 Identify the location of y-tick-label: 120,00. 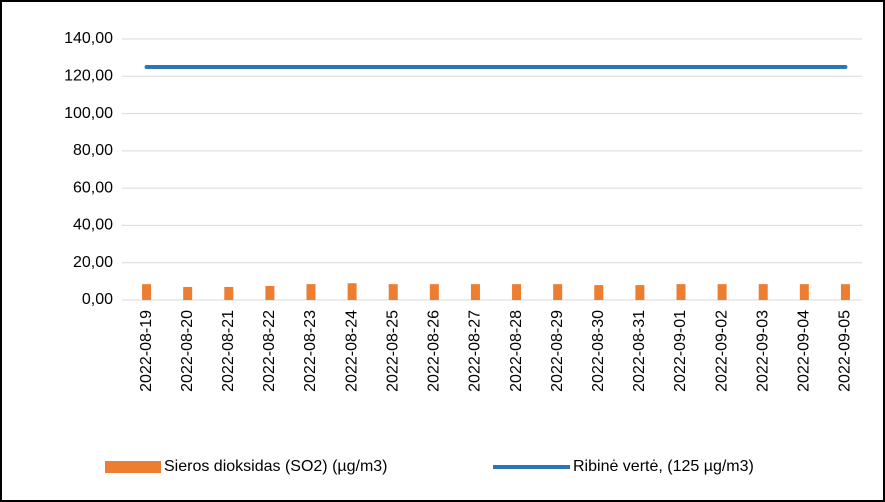
(88, 76).